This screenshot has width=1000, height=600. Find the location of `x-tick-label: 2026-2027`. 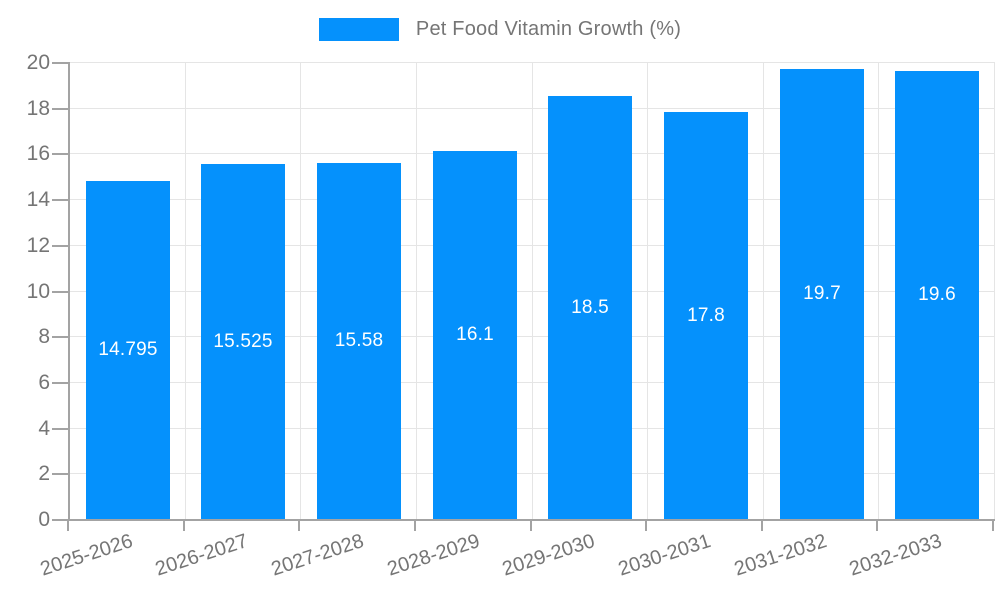

x-tick-label: 2026-2027 is located at coordinates (202, 555).